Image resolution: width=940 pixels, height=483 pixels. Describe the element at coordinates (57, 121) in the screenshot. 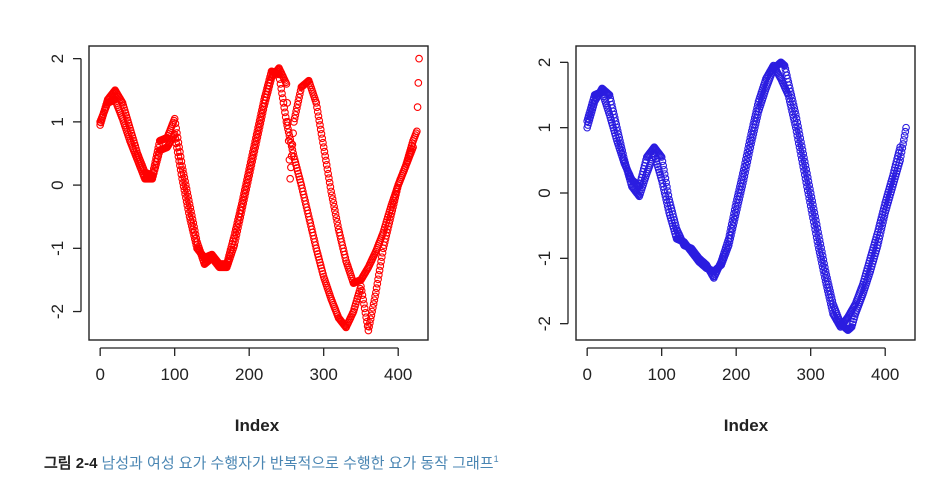

I see `left-y-tick-label: 1` at that location.